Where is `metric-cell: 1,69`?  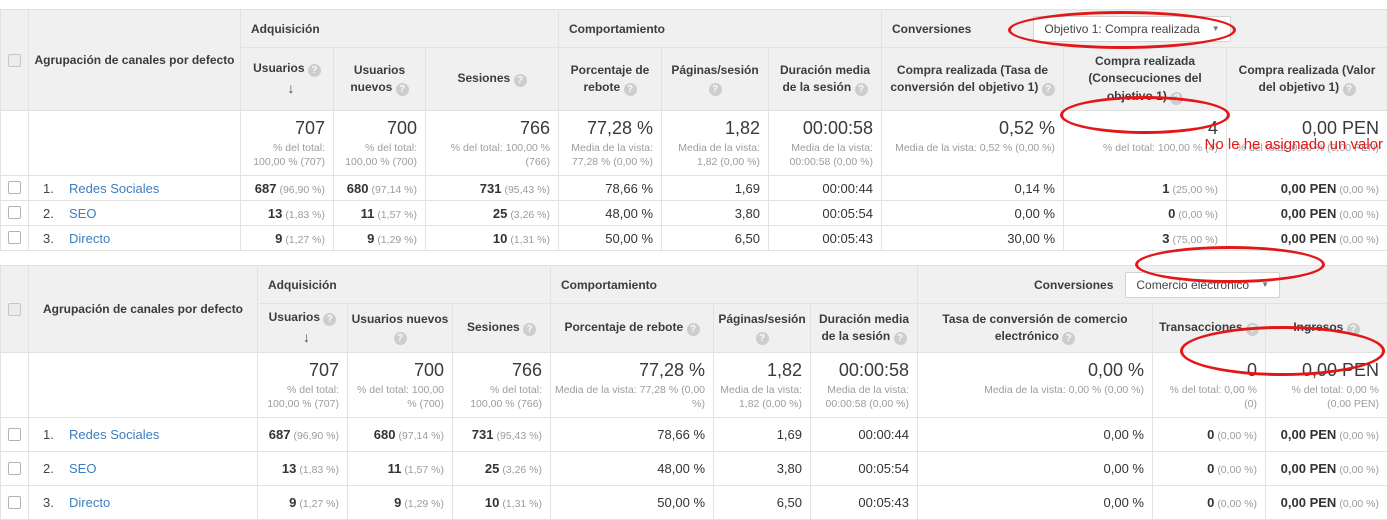 metric-cell: 1,69 is located at coordinates (762, 435).